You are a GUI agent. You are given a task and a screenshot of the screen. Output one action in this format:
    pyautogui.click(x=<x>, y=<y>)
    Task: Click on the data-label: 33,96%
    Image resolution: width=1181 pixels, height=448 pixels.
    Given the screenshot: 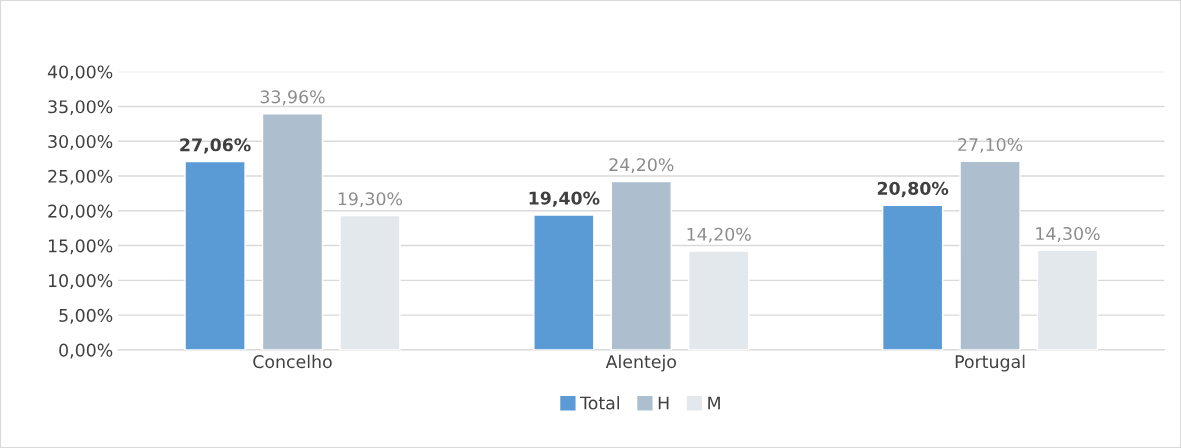 What is the action you would take?
    pyautogui.click(x=292, y=98)
    